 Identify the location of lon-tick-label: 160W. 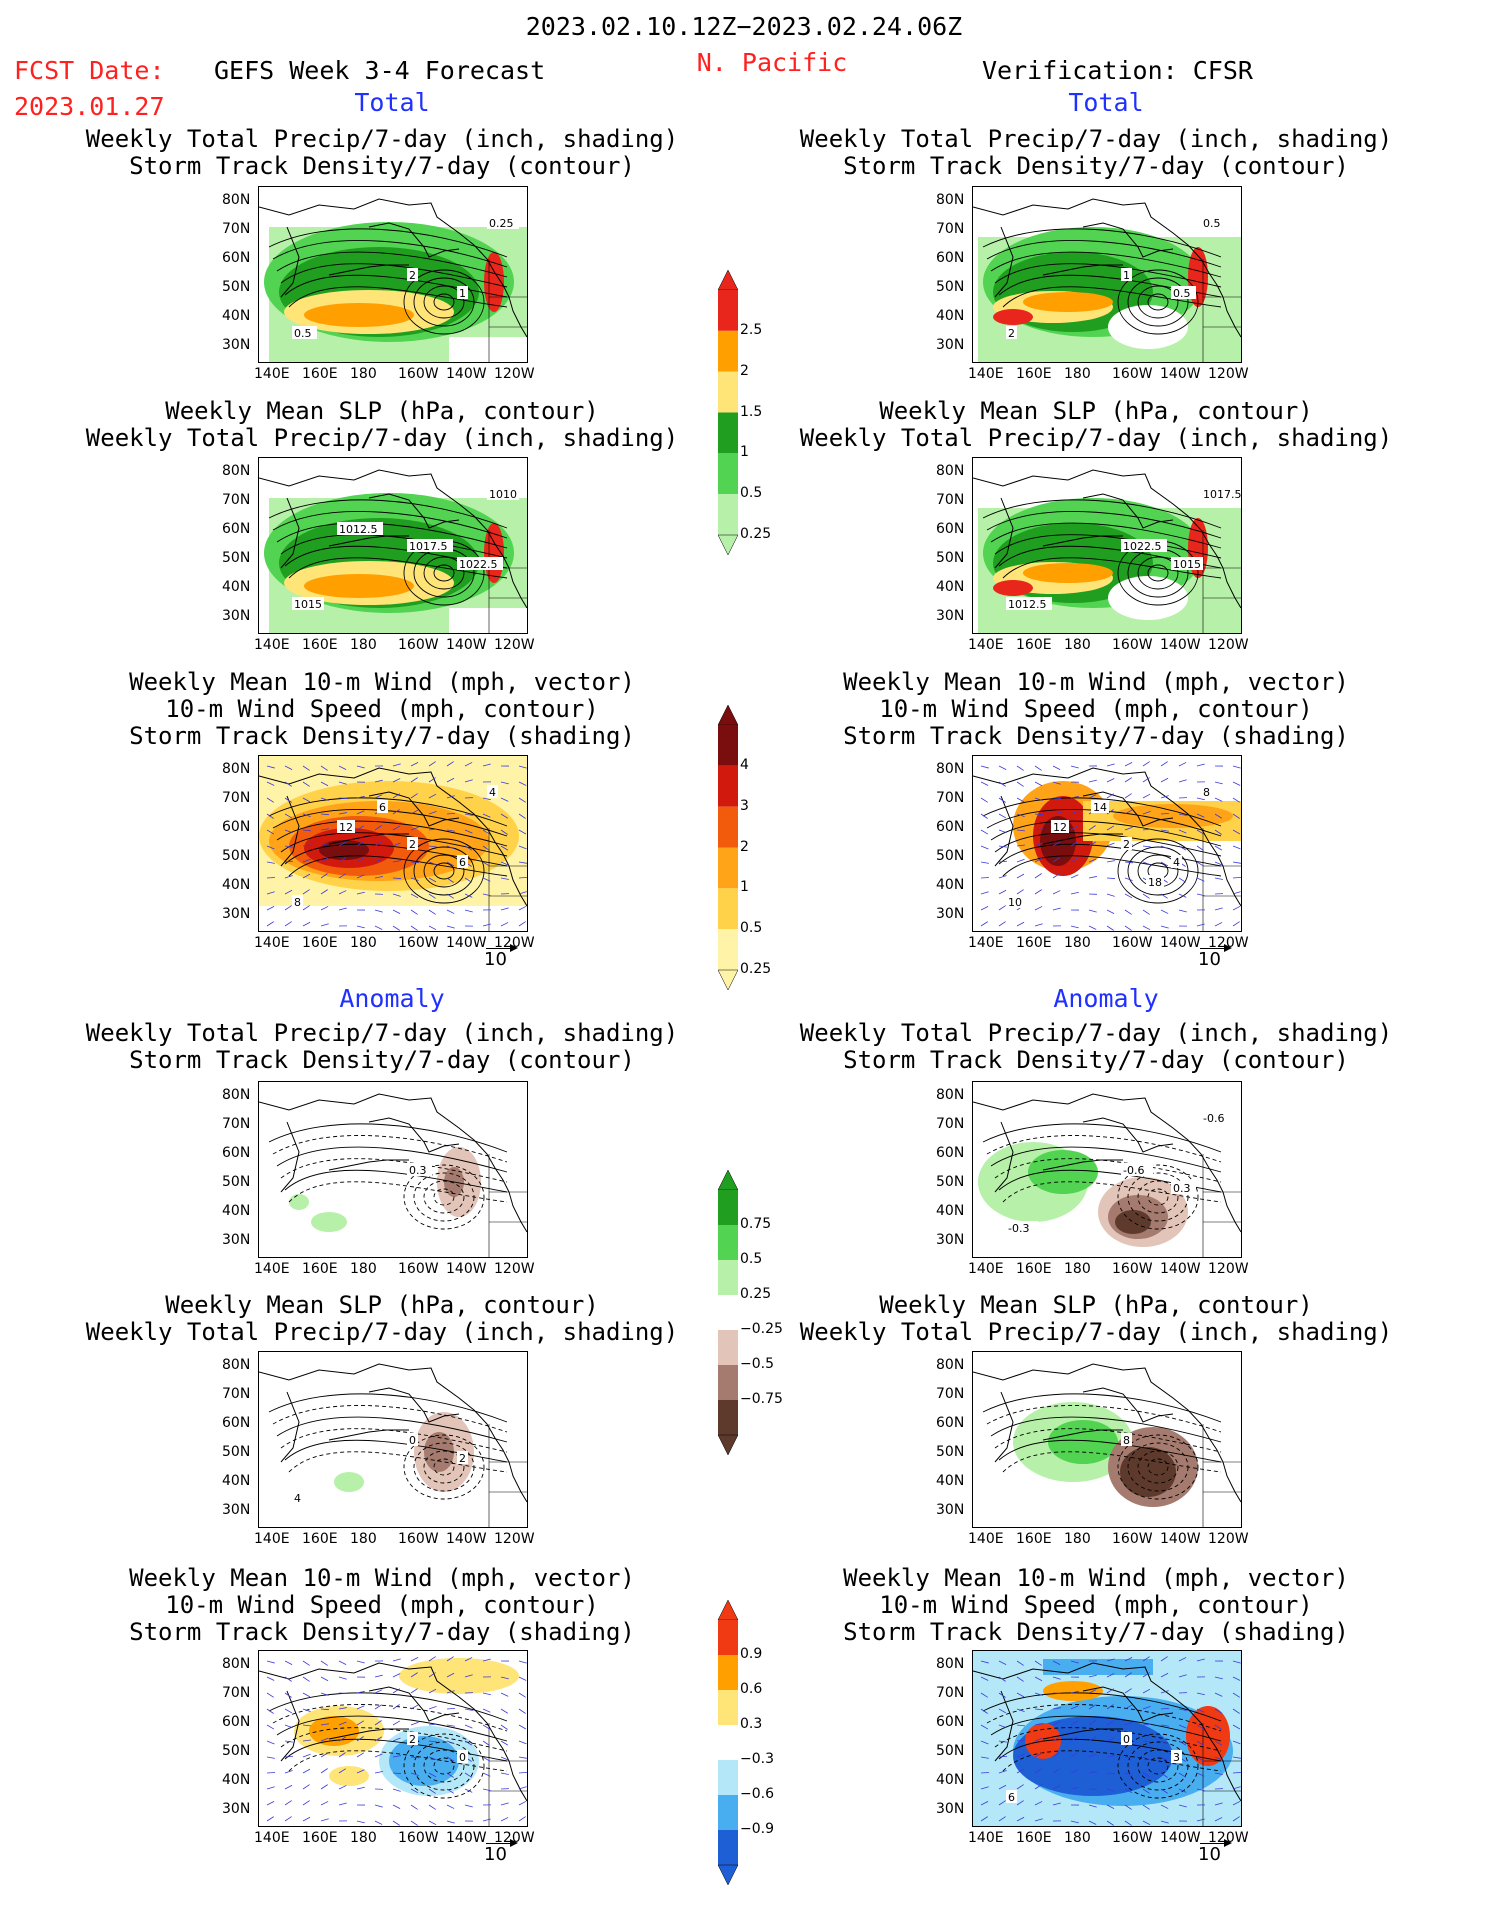
(1132, 645).